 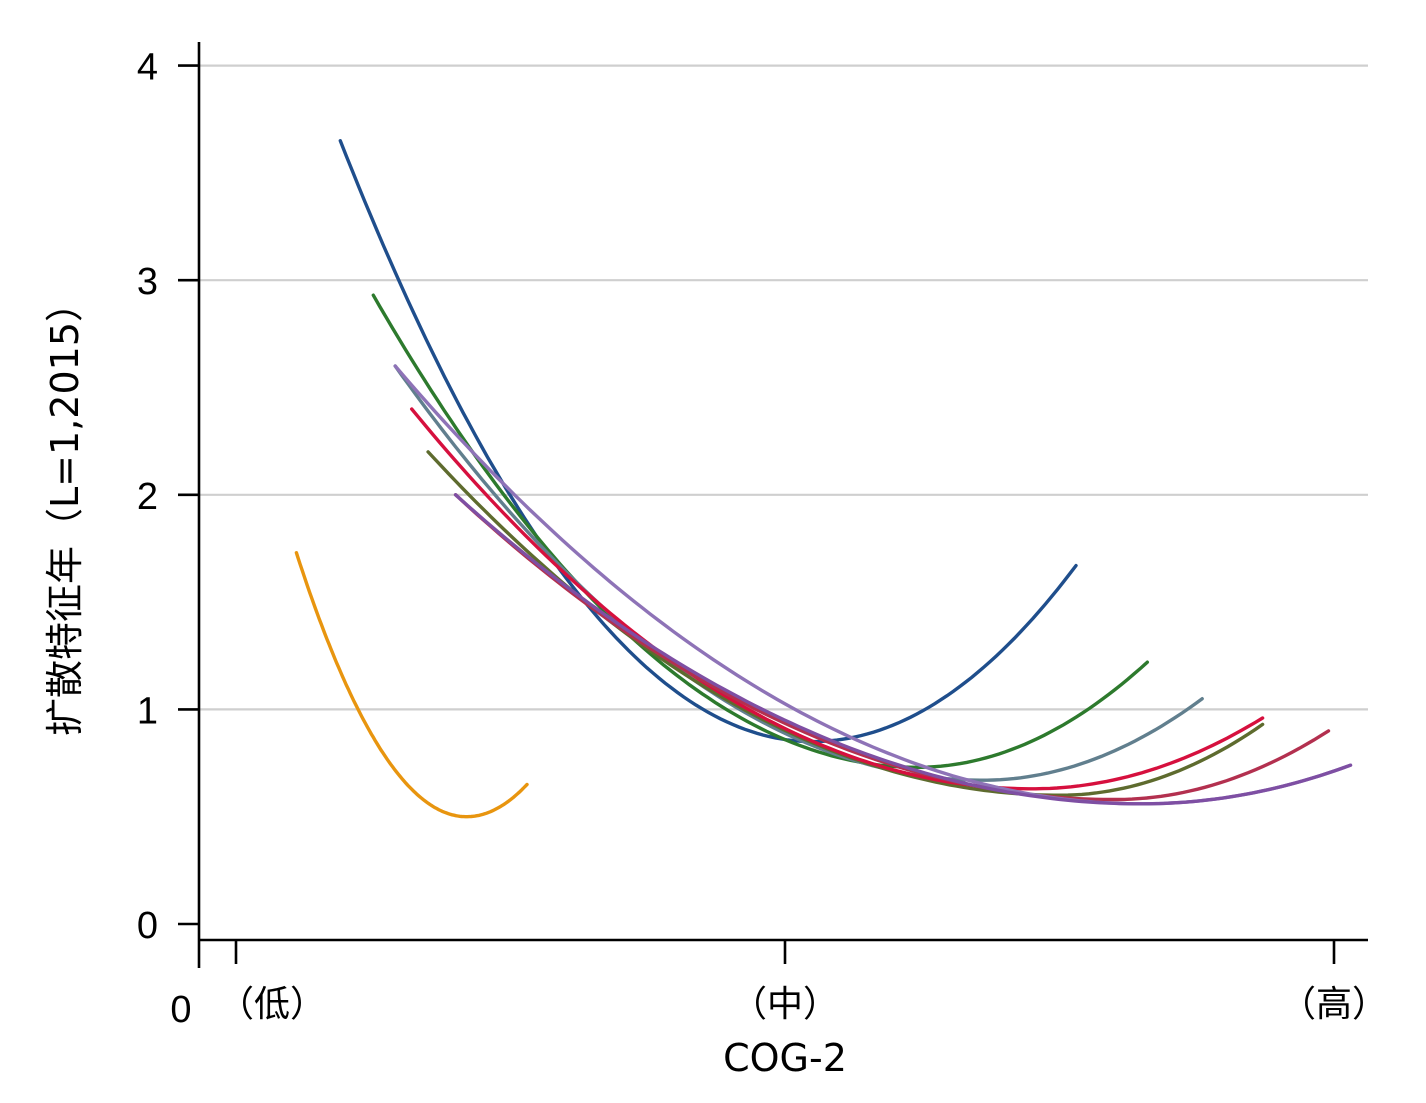 I want to click on y-tick-label: 2, so click(x=147, y=497).